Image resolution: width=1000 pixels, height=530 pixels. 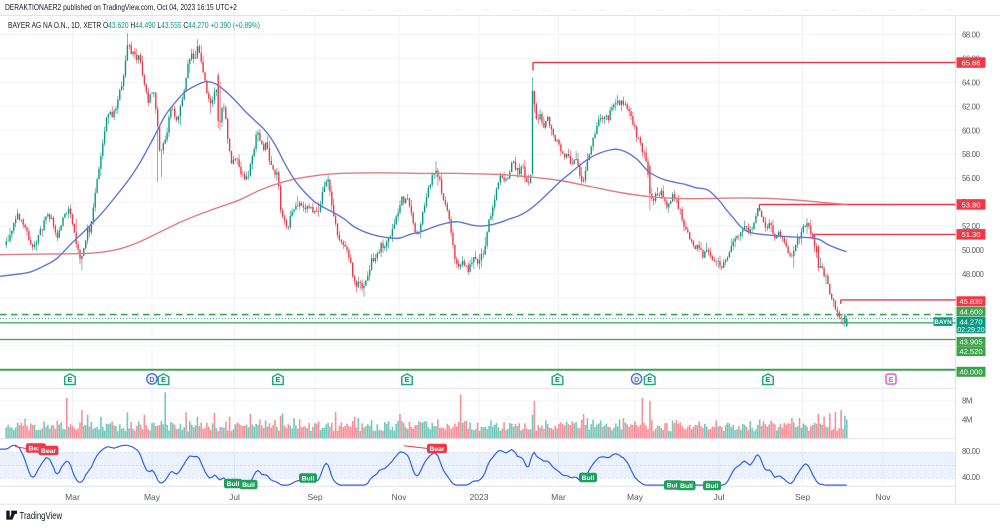 I want to click on svg-text: 02:29:20, so click(x=970, y=330).